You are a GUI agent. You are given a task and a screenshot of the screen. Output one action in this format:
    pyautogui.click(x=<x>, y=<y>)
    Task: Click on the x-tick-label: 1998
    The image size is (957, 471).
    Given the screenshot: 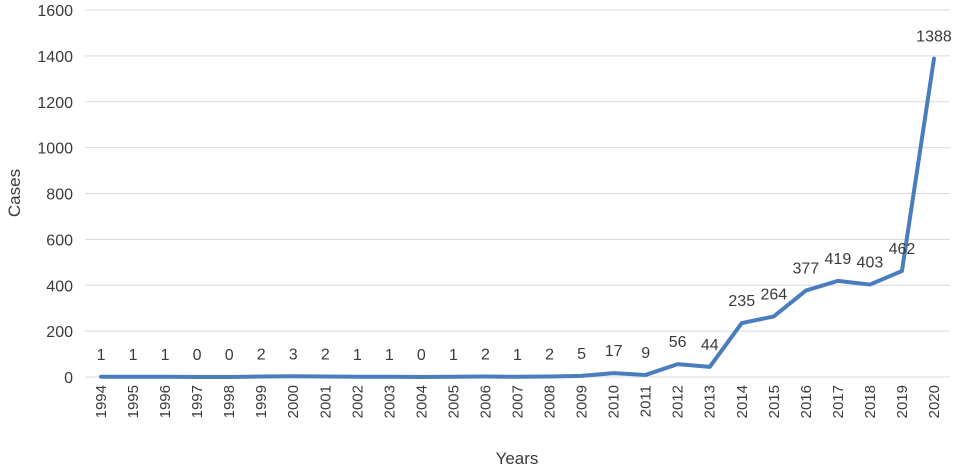 What is the action you would take?
    pyautogui.click(x=229, y=401)
    